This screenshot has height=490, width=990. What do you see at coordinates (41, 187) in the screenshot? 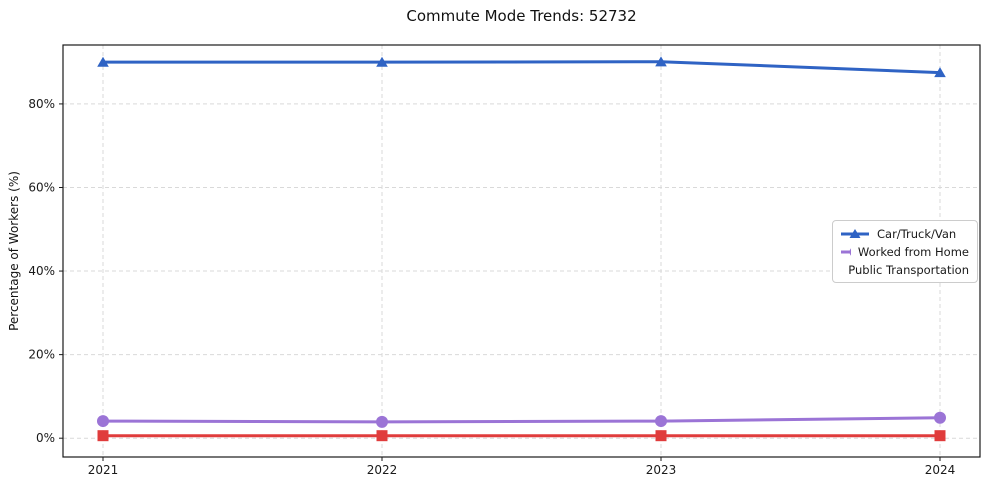
I see `y-tick-label: 60%` at bounding box center [41, 187].